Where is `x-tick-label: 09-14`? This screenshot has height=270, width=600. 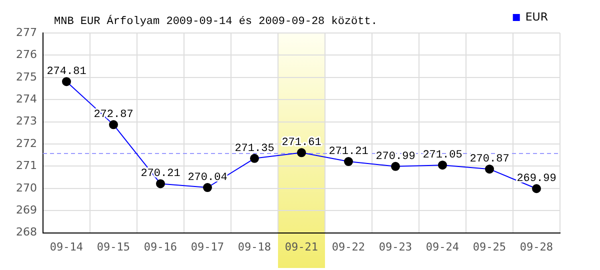 x-tick-label: 09-14 is located at coordinates (67, 247).